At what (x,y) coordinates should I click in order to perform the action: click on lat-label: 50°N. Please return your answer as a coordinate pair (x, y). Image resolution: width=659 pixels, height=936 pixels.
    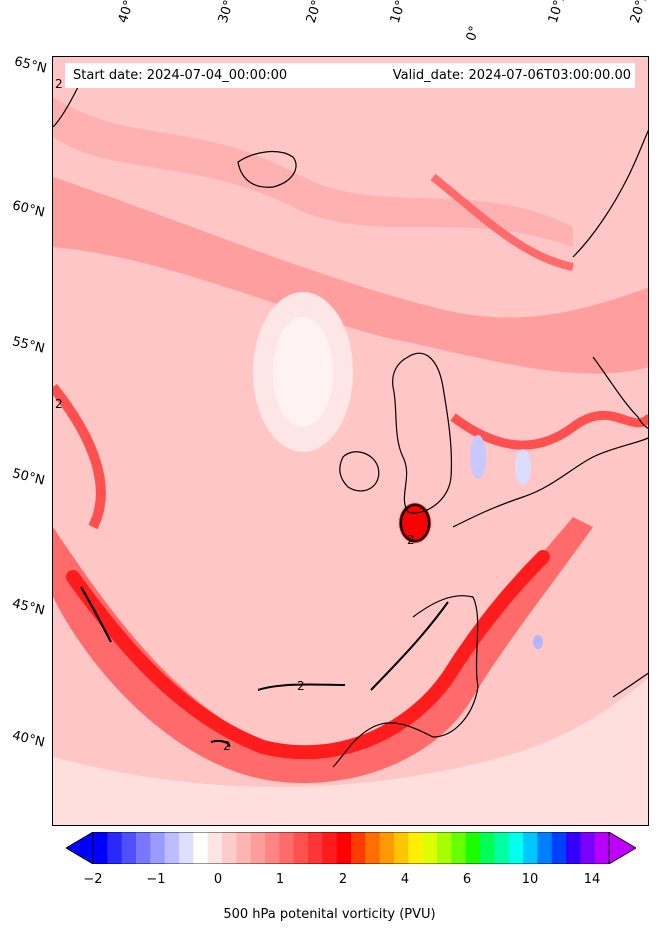
    Looking at the image, I should click on (28, 477).